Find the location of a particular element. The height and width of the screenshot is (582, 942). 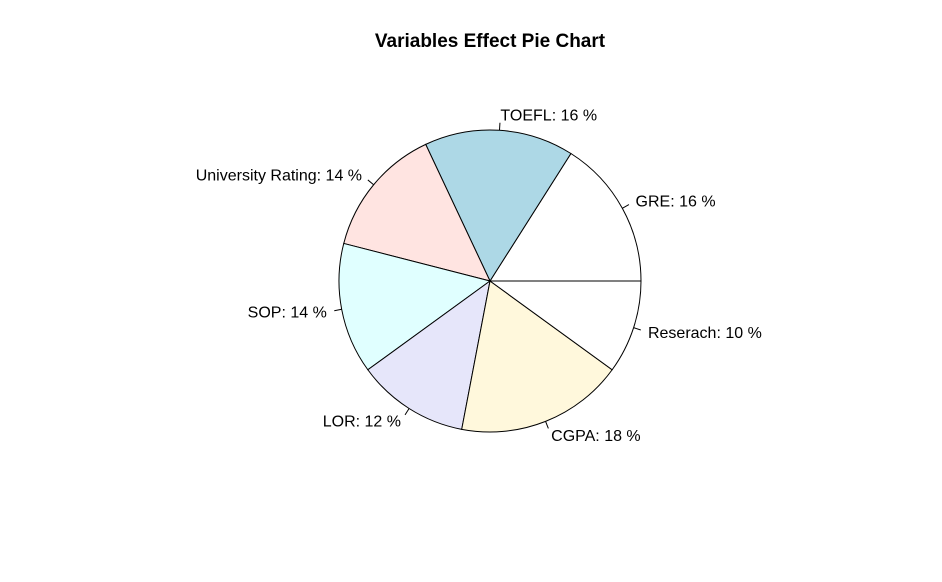

pie-slice-toefl is located at coordinates (498, 206).